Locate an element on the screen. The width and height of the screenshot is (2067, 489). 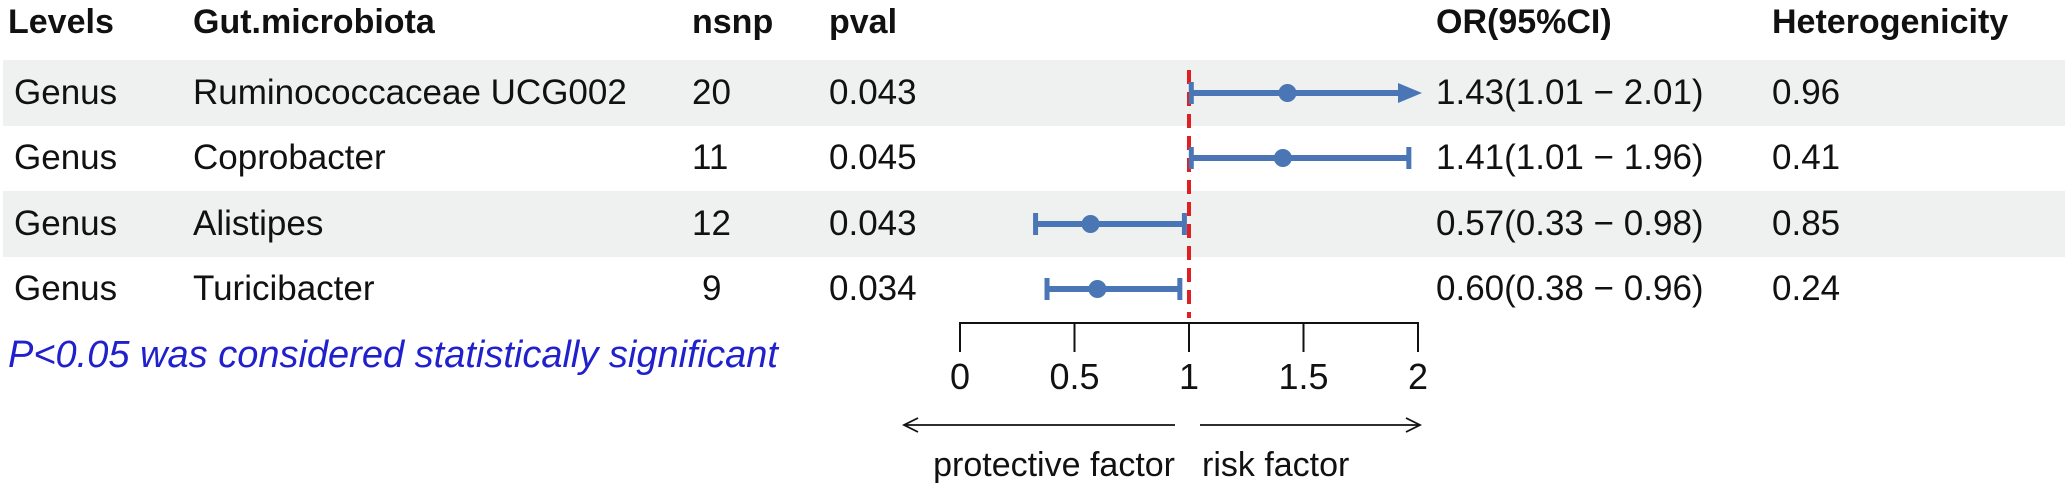
row-2-level: Genus is located at coordinates (66, 157).